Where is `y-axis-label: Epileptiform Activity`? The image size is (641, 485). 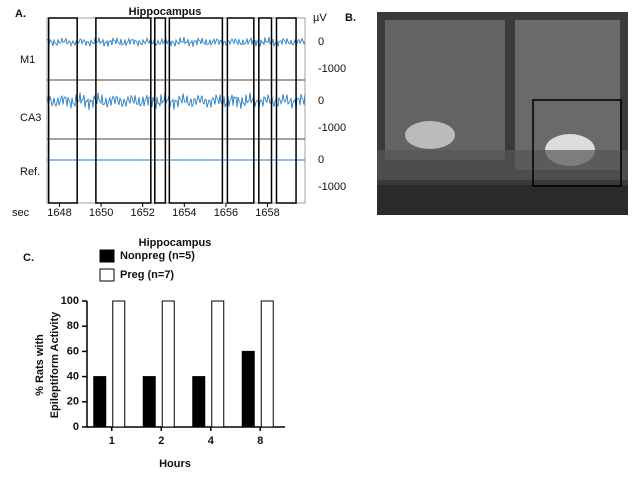
y-axis-label: Epileptiform Activity is located at coordinates (55, 364).